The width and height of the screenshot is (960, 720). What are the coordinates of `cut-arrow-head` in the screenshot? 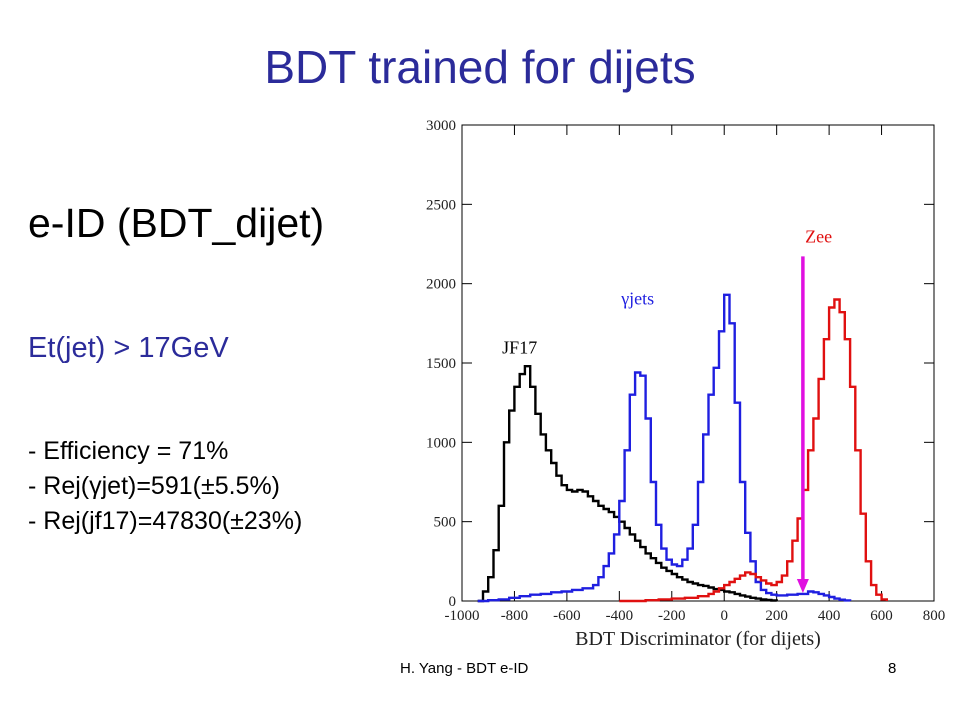 It's located at (802, 586).